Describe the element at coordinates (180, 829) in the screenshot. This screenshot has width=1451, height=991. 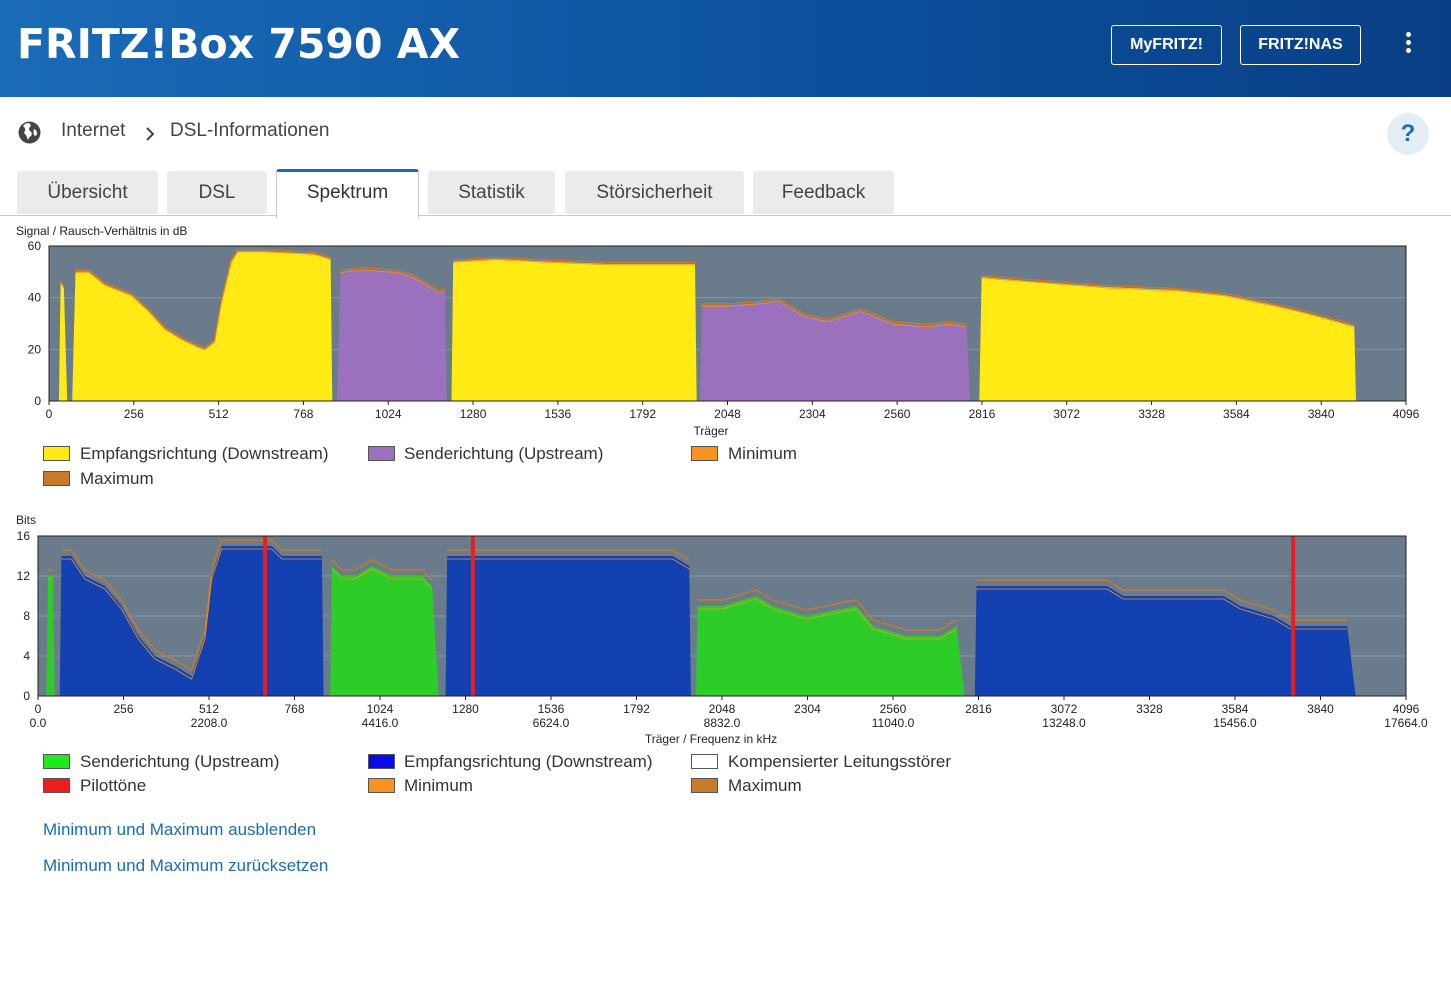
I see `hide-minmax-link: Minimum und Maximum ausblenden` at that location.